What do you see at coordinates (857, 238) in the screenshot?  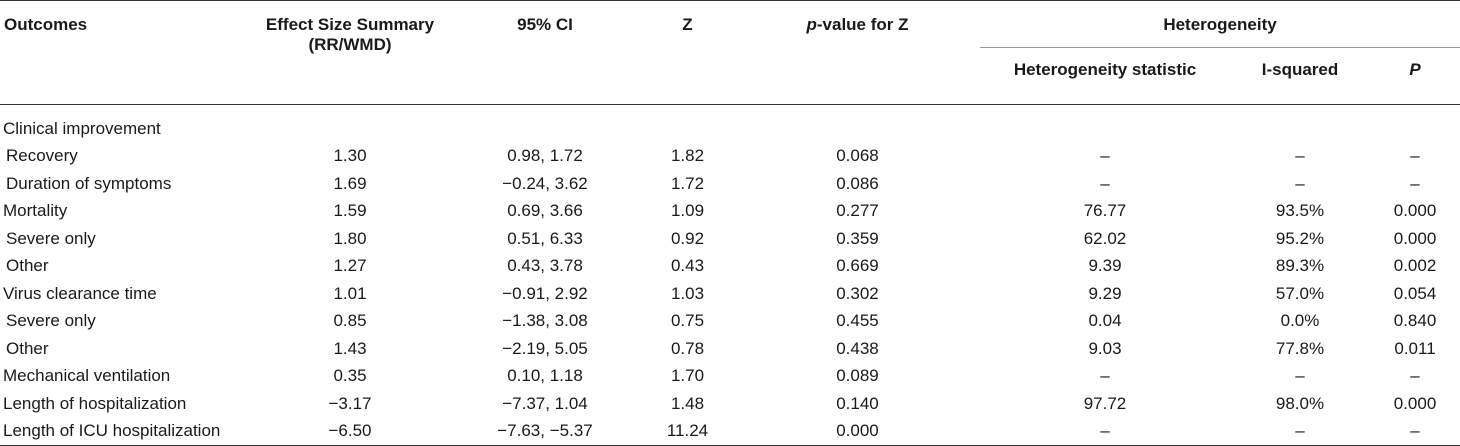 I see `pvalue-cell: 0.359` at bounding box center [857, 238].